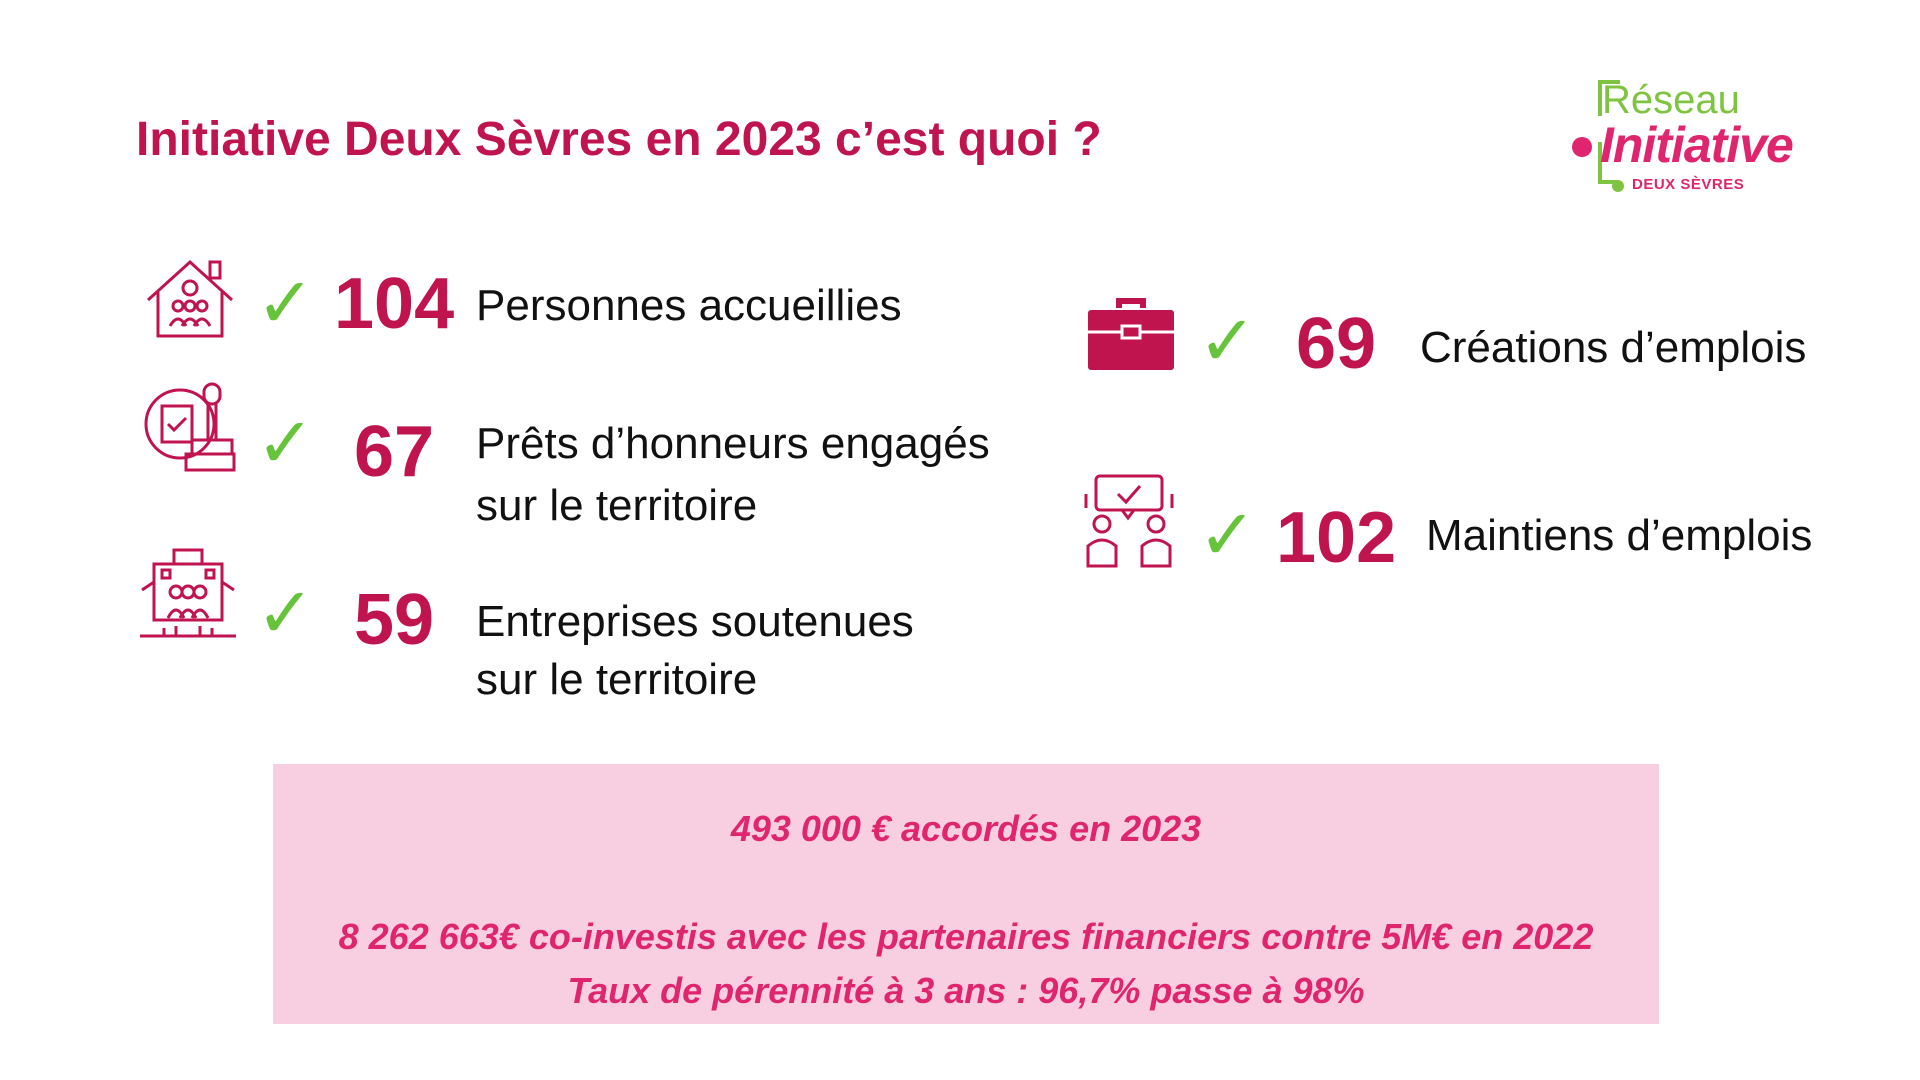 The image size is (1920, 1080). Describe the element at coordinates (1697, 145) in the screenshot. I see `logo-initiative-text: Initiative` at that location.